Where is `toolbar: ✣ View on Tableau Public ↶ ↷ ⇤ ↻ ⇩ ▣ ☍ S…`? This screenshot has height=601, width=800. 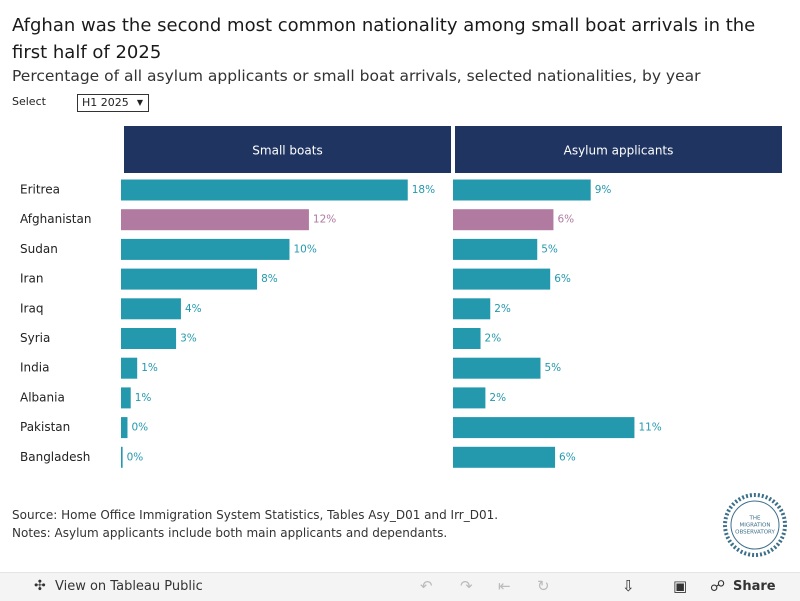
toolbar: ✣ View on Tableau Public ↶ ↷ ⇤ ↻ ⇩ ▣ ☍ S… is located at coordinates (400, 586).